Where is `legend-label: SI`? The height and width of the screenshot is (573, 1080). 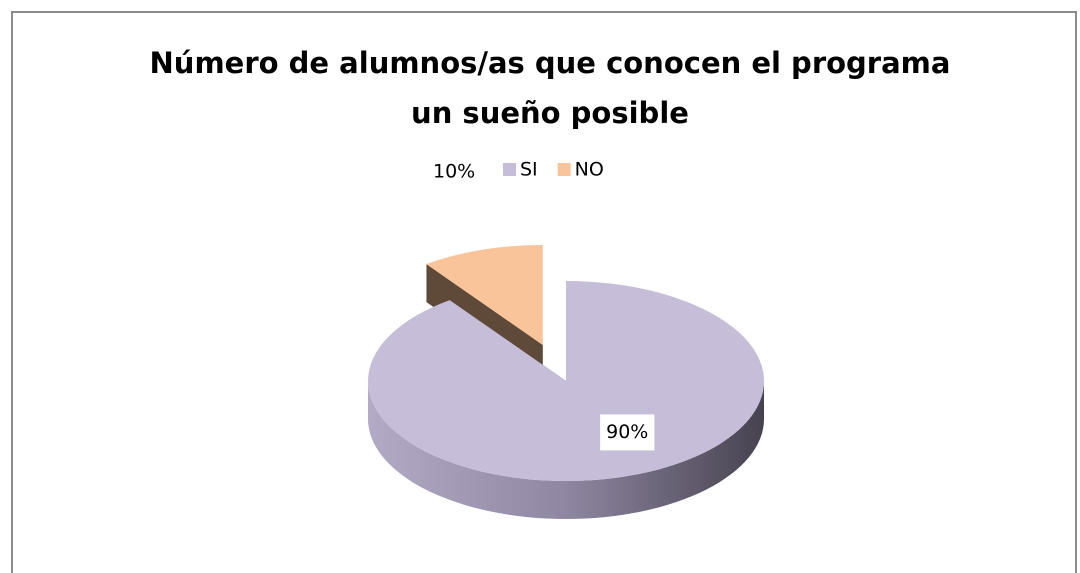 legend-label: SI is located at coordinates (529, 170).